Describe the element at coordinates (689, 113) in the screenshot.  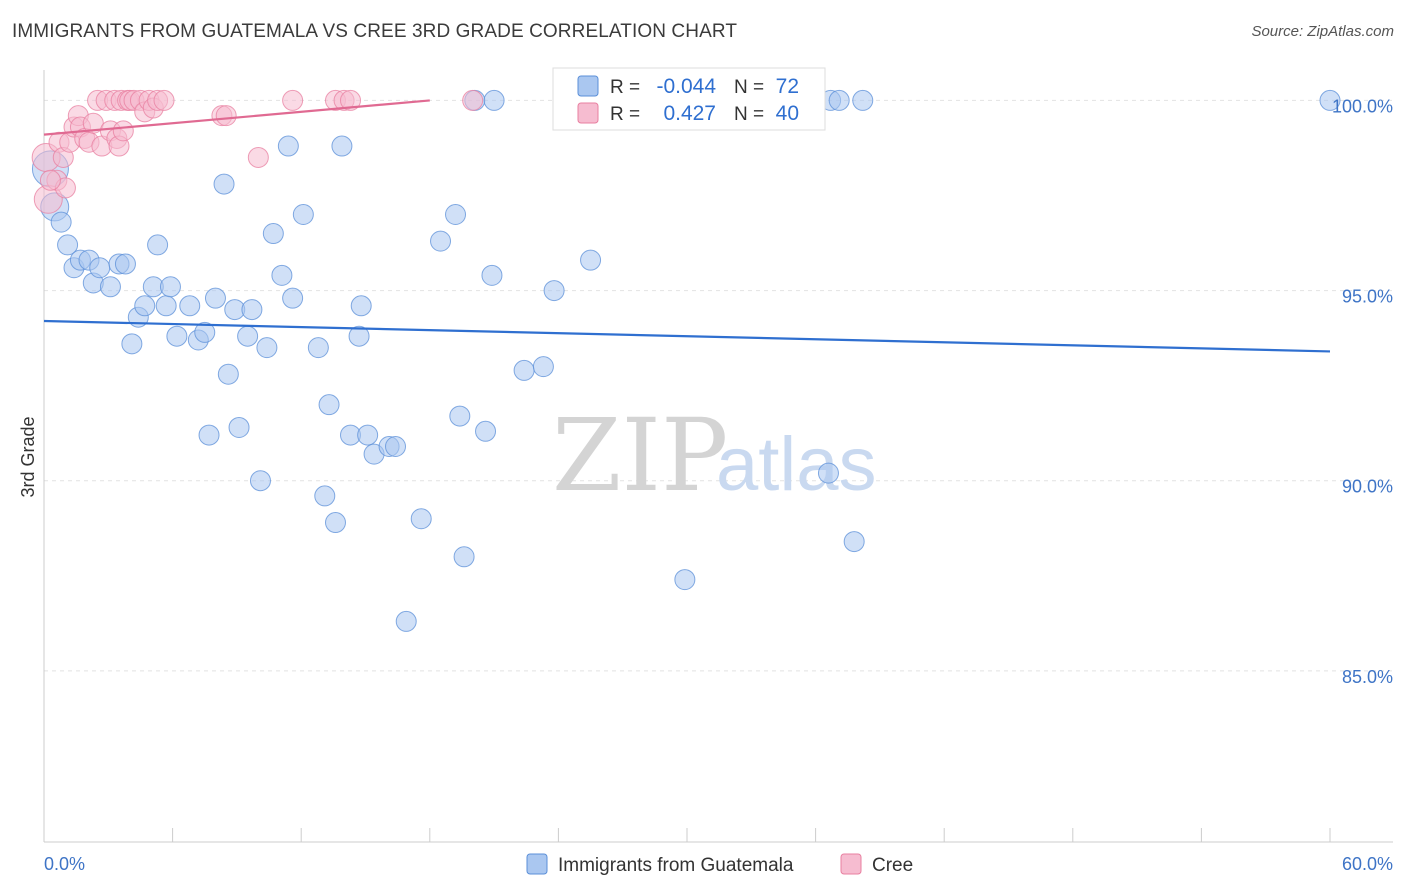
I see `legend-r-value-cree: 0.427` at that location.